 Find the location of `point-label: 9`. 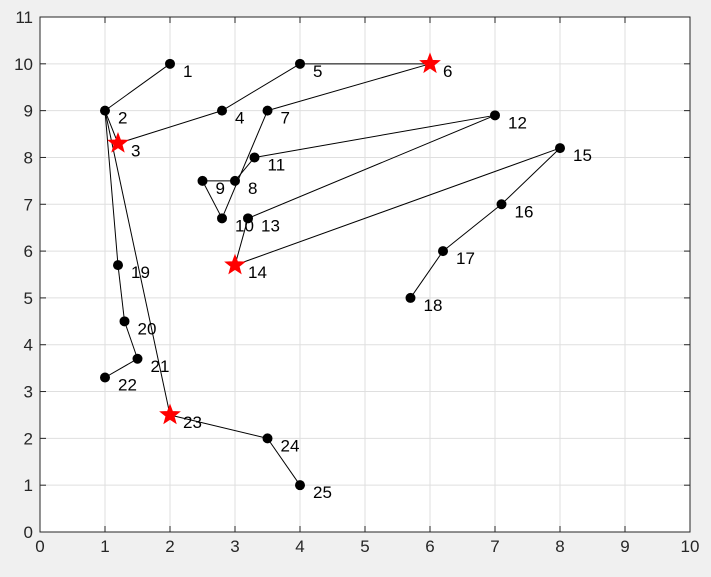

point-label: 9 is located at coordinates (220, 188).